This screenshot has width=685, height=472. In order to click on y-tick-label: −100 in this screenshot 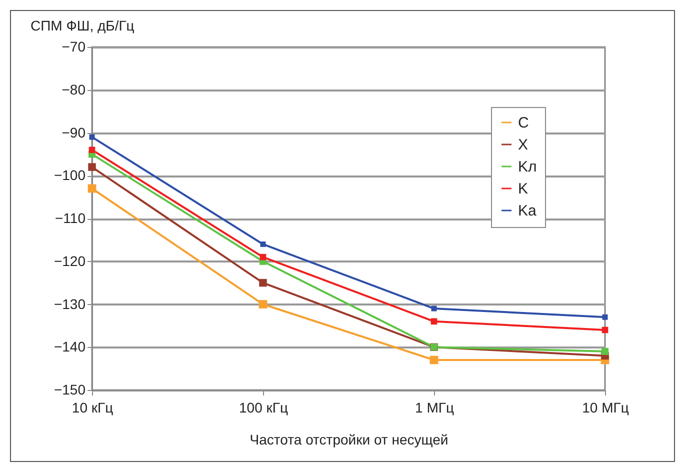, I will do `click(70, 175)`.